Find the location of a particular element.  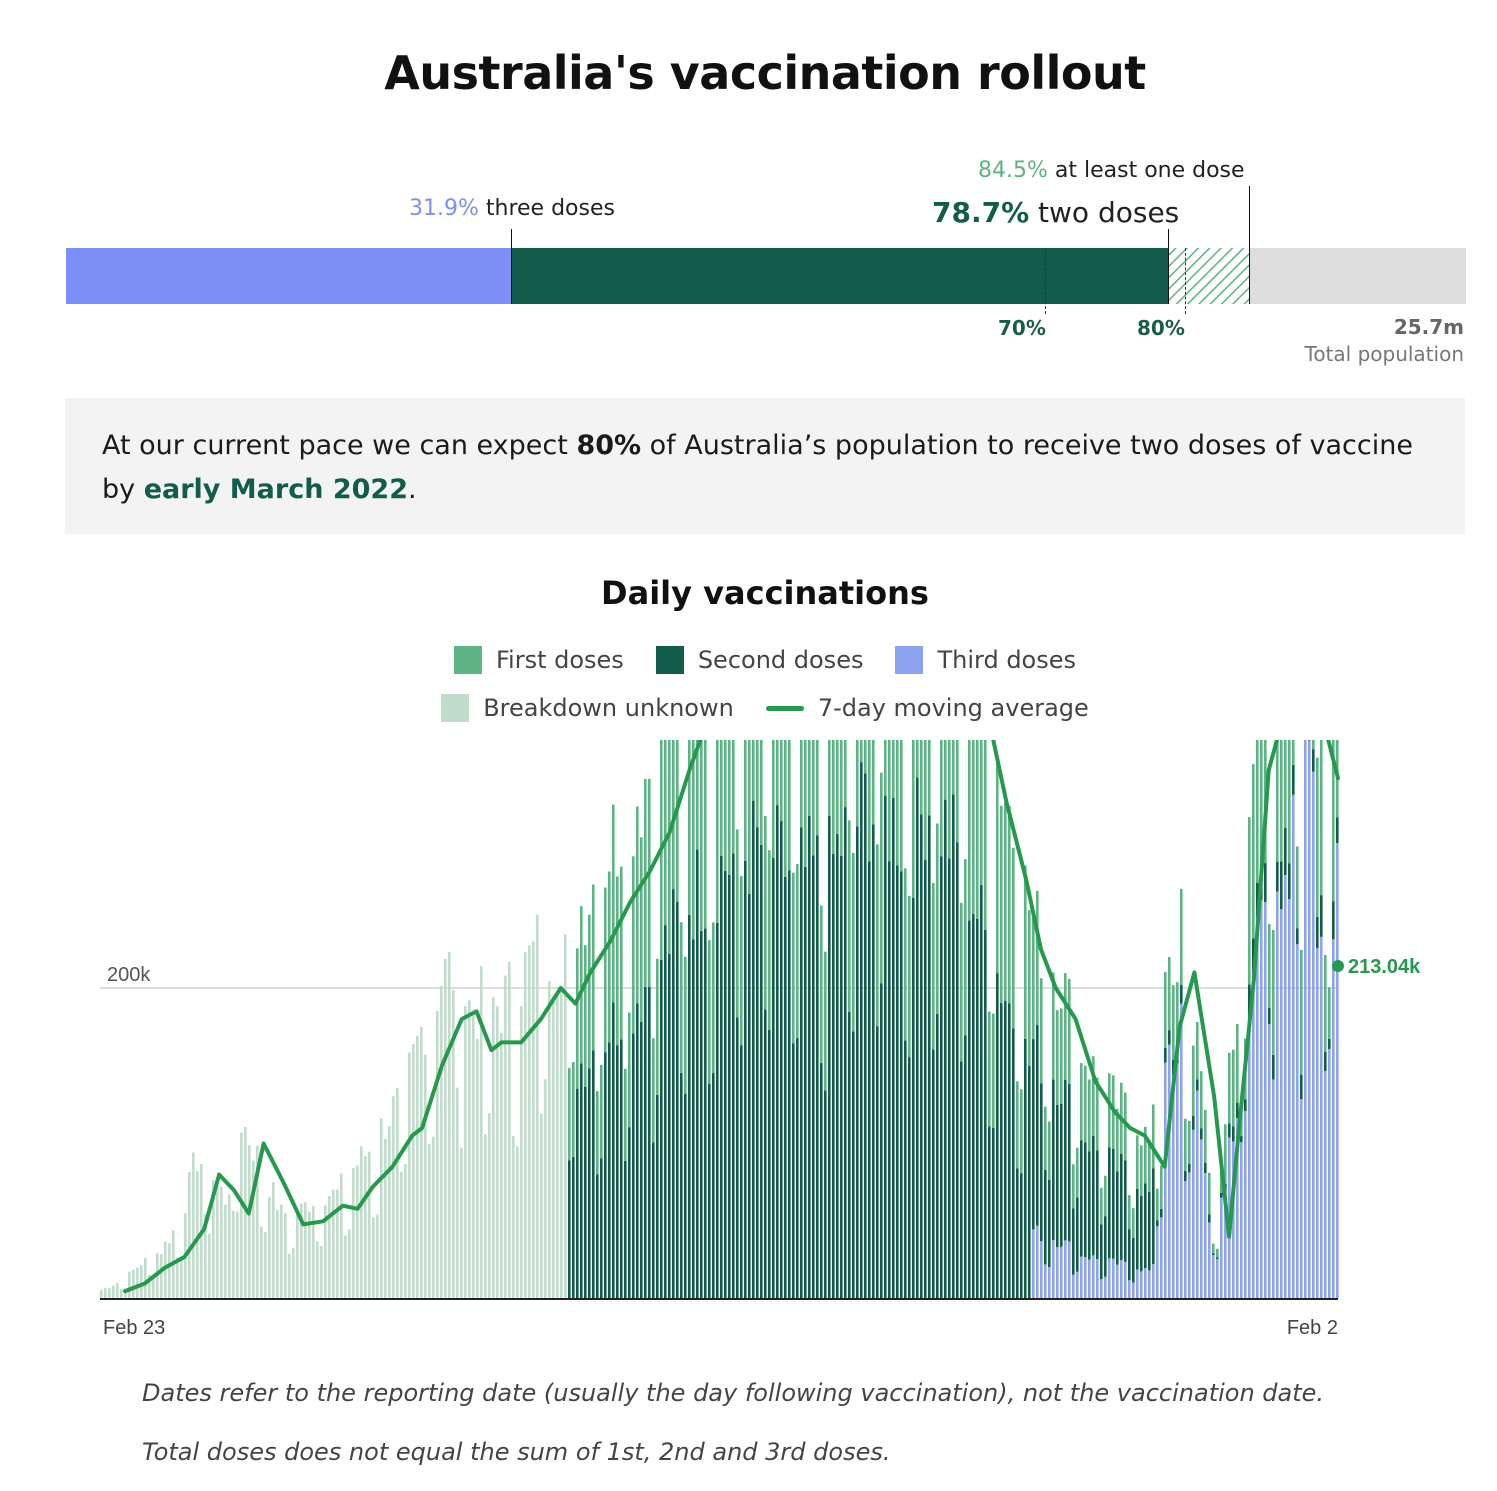

two-doses-text: two doses is located at coordinates (1109, 212).